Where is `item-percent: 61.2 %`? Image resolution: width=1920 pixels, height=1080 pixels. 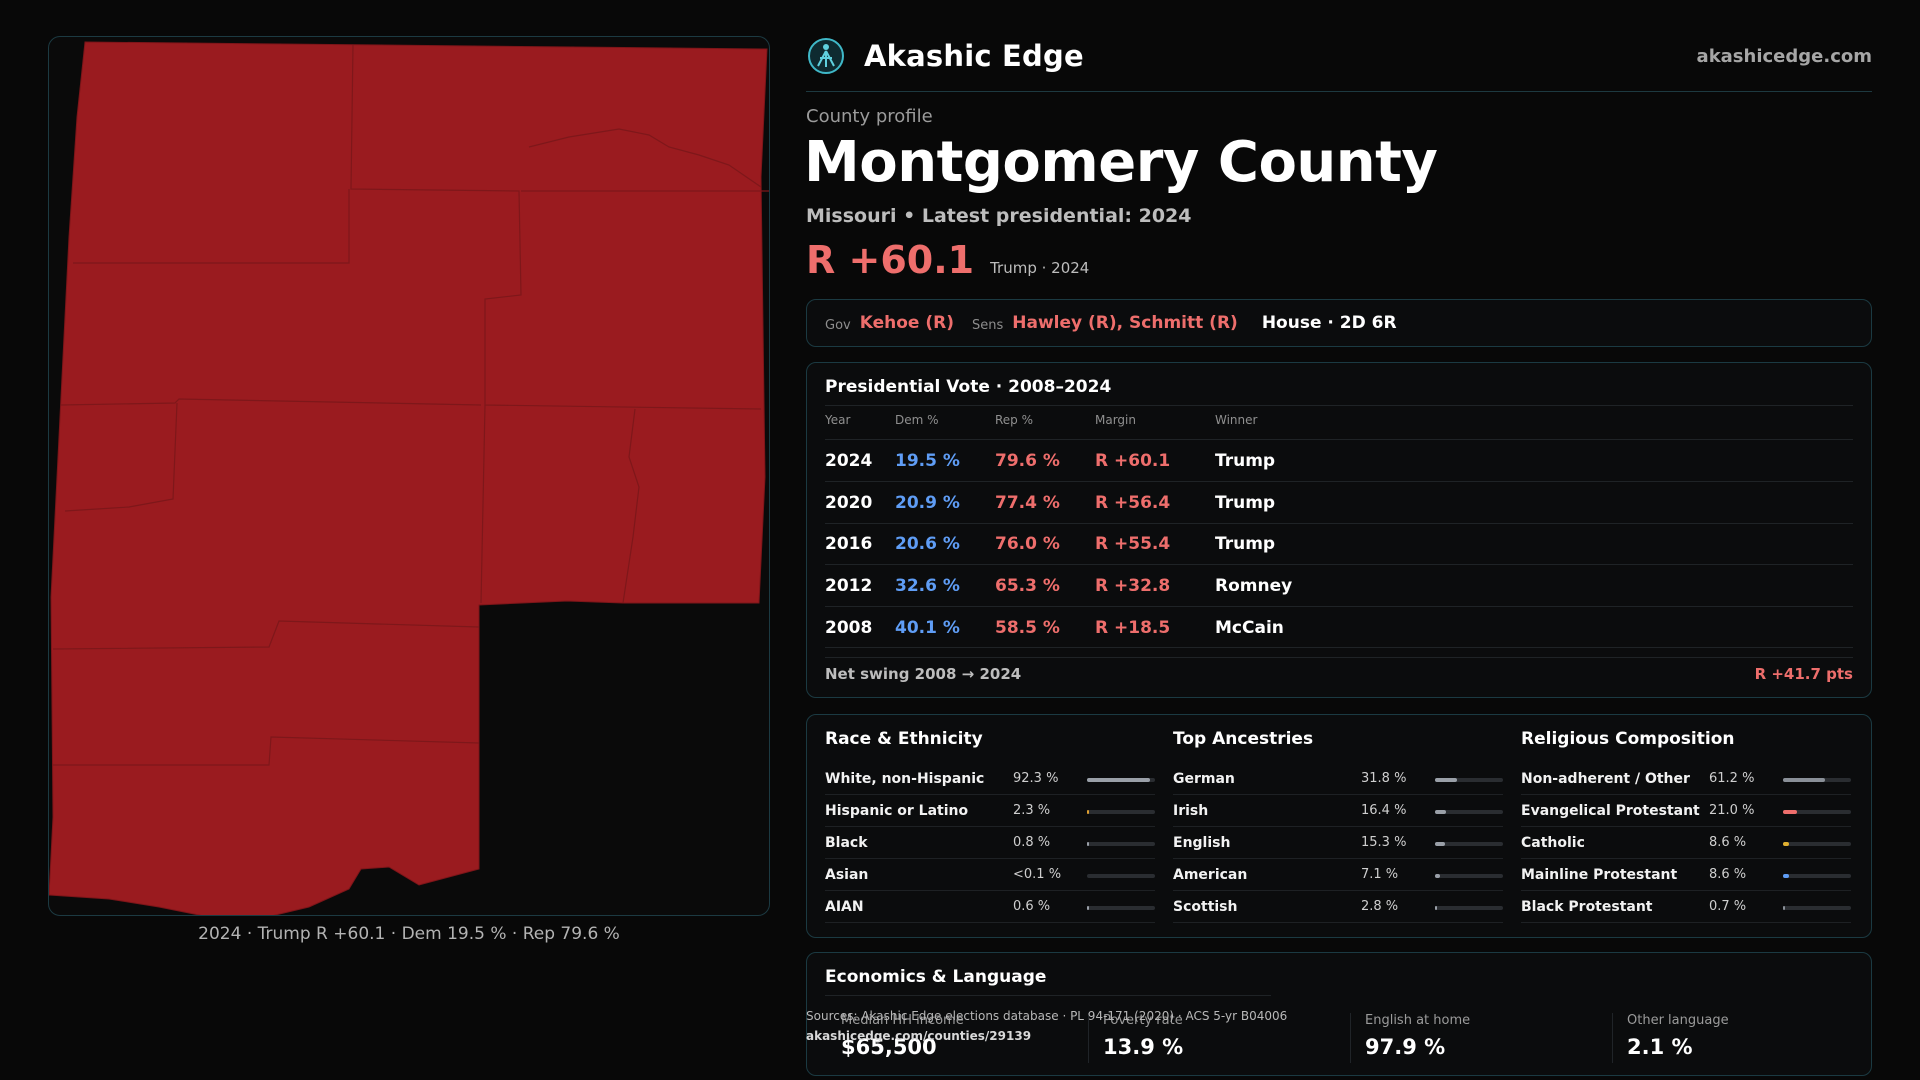
item-percent: 61.2 % is located at coordinates (1732, 778).